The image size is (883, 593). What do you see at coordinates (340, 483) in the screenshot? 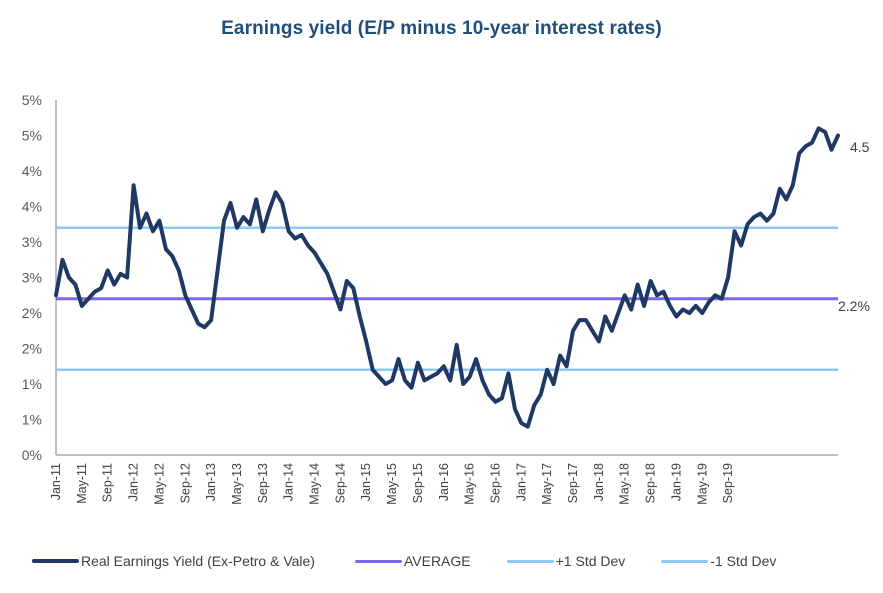
I see `x-tick-label: Sep-14` at bounding box center [340, 483].